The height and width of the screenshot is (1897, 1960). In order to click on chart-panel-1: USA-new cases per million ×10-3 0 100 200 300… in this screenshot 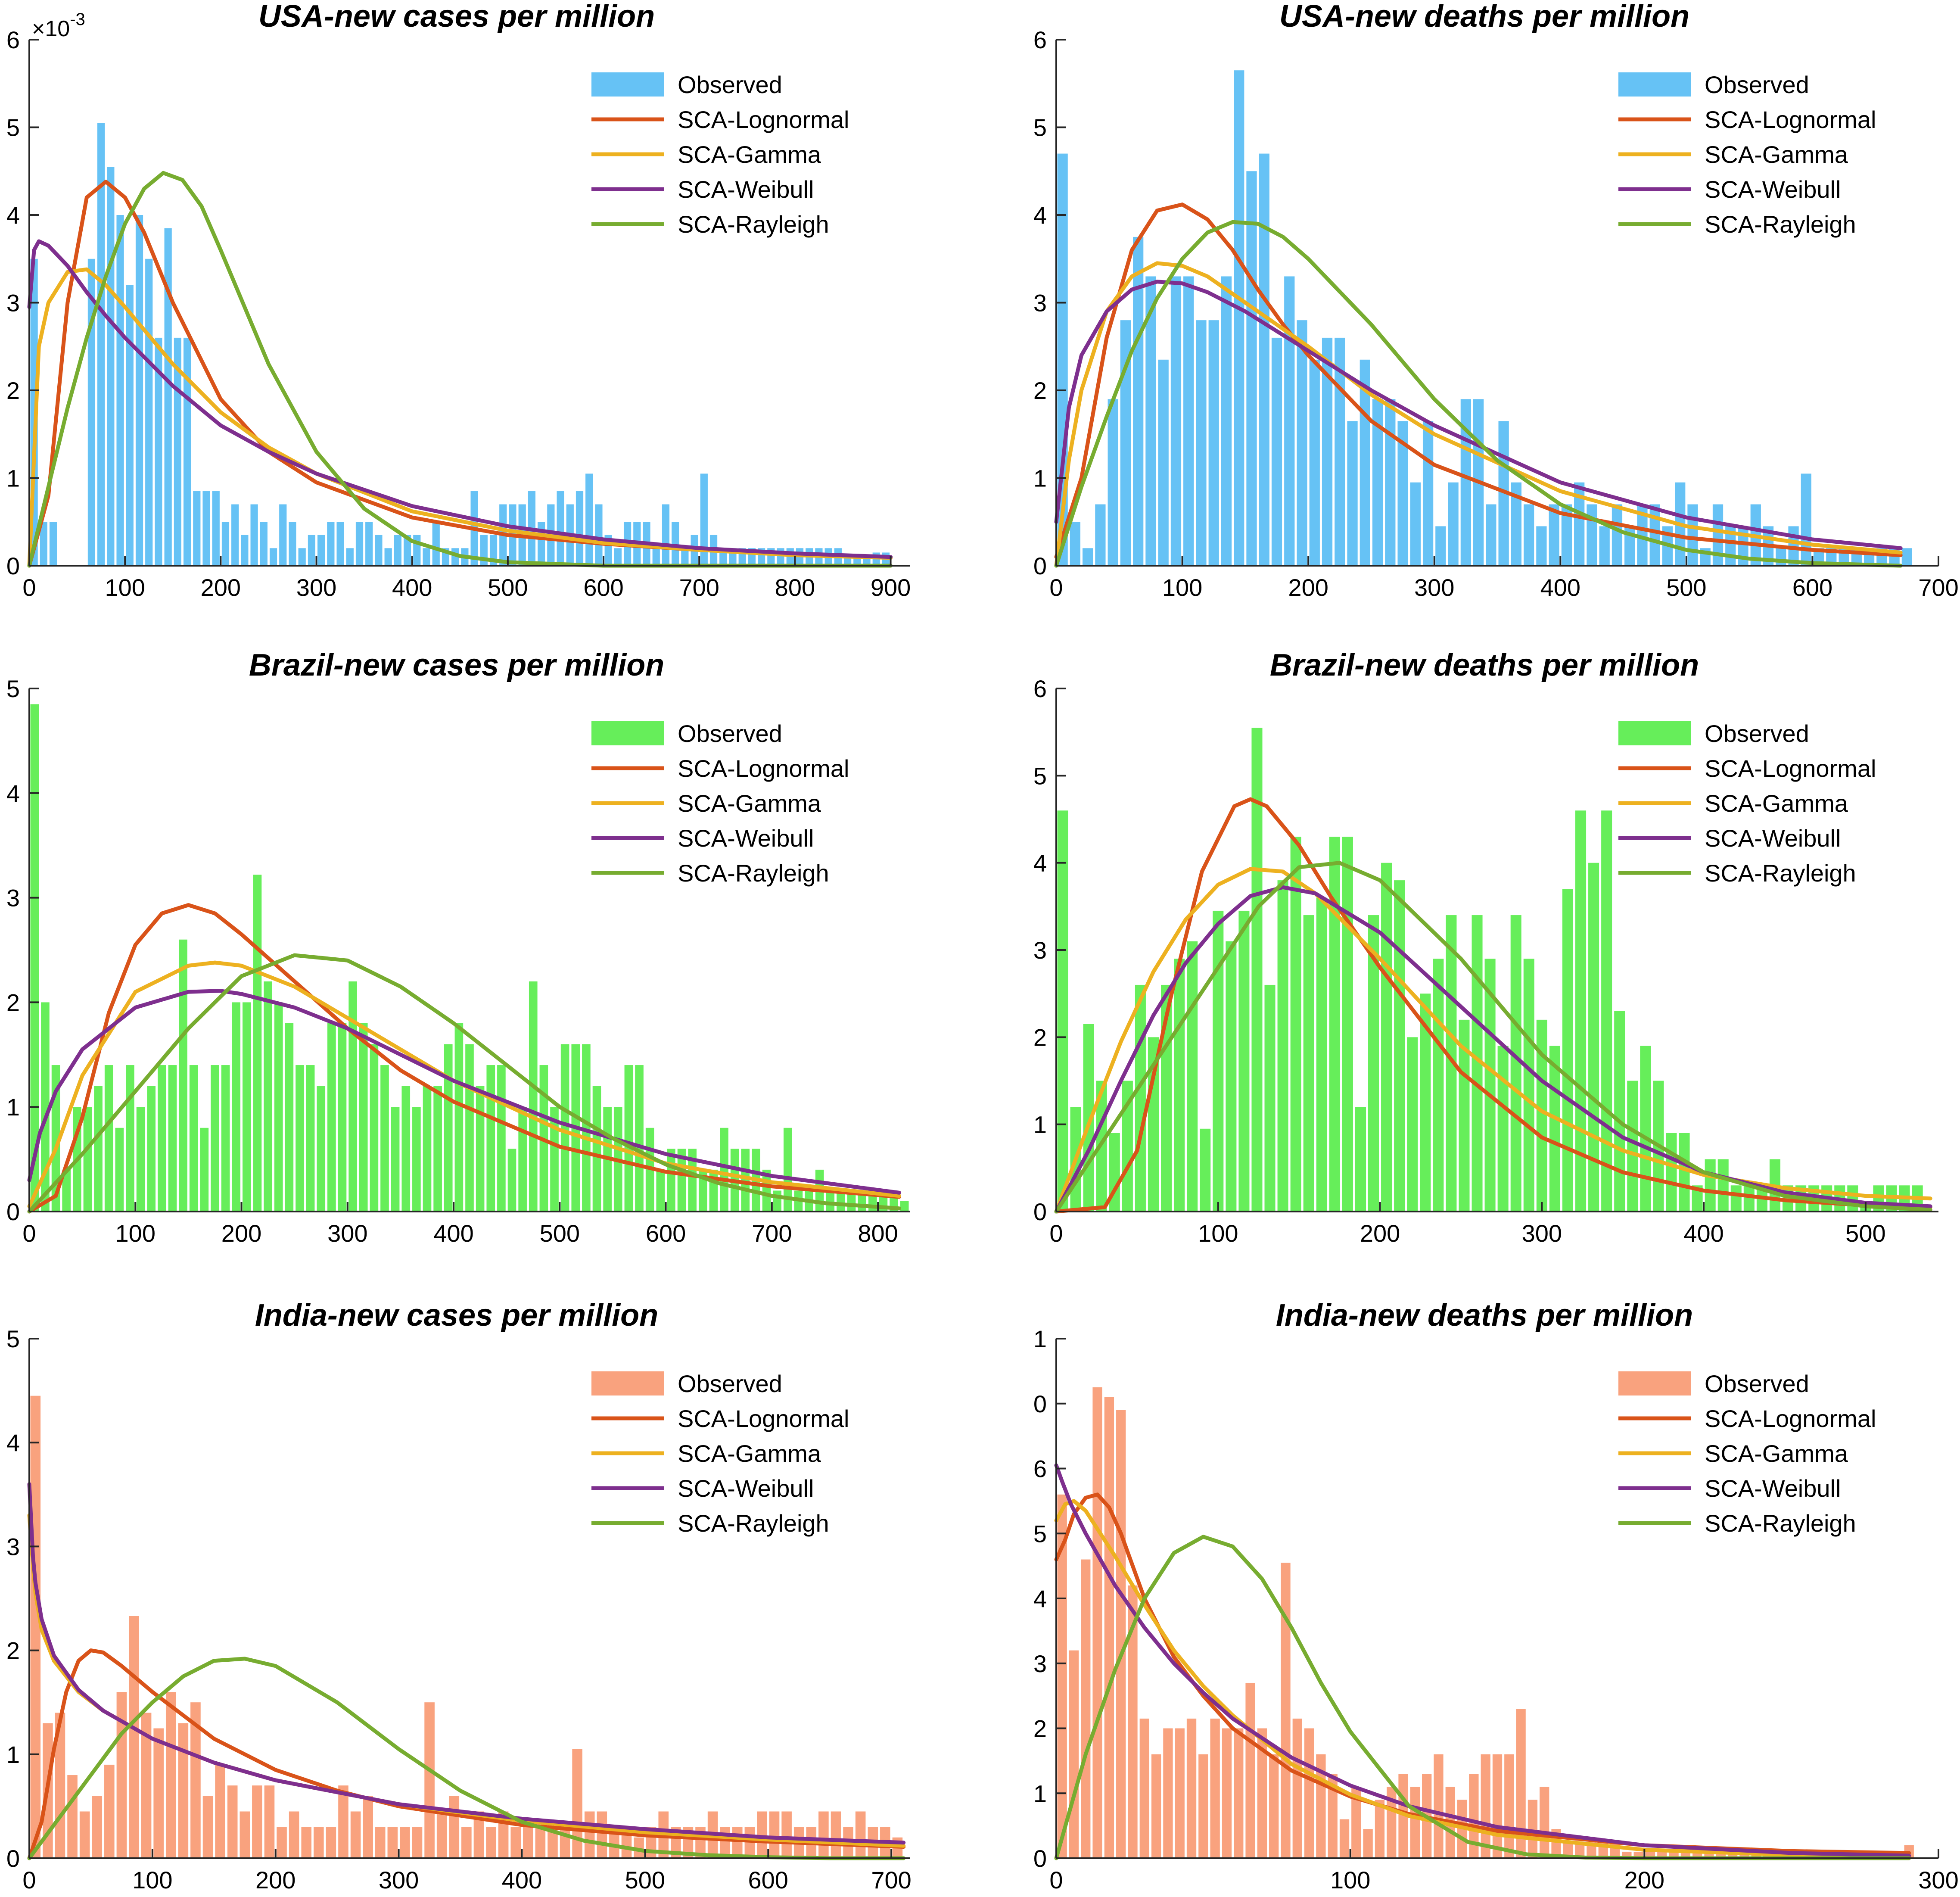, I will do `click(458, 300)`.